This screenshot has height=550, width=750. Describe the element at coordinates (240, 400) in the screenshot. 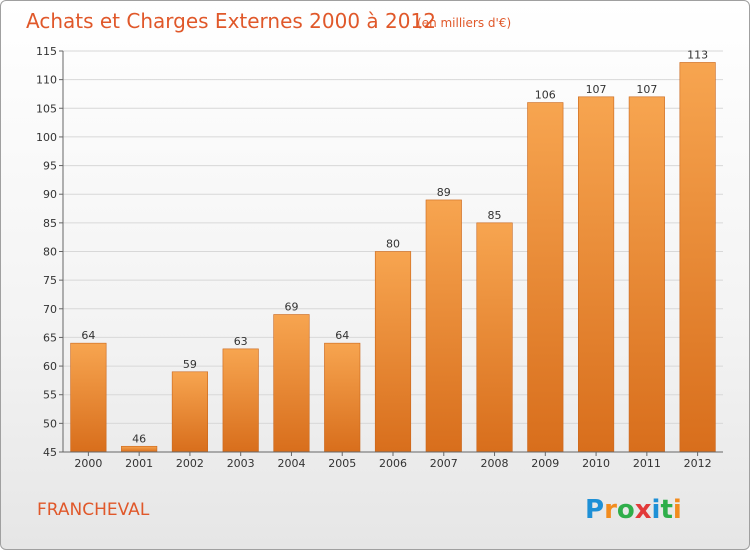

I see `bar-2003` at that location.